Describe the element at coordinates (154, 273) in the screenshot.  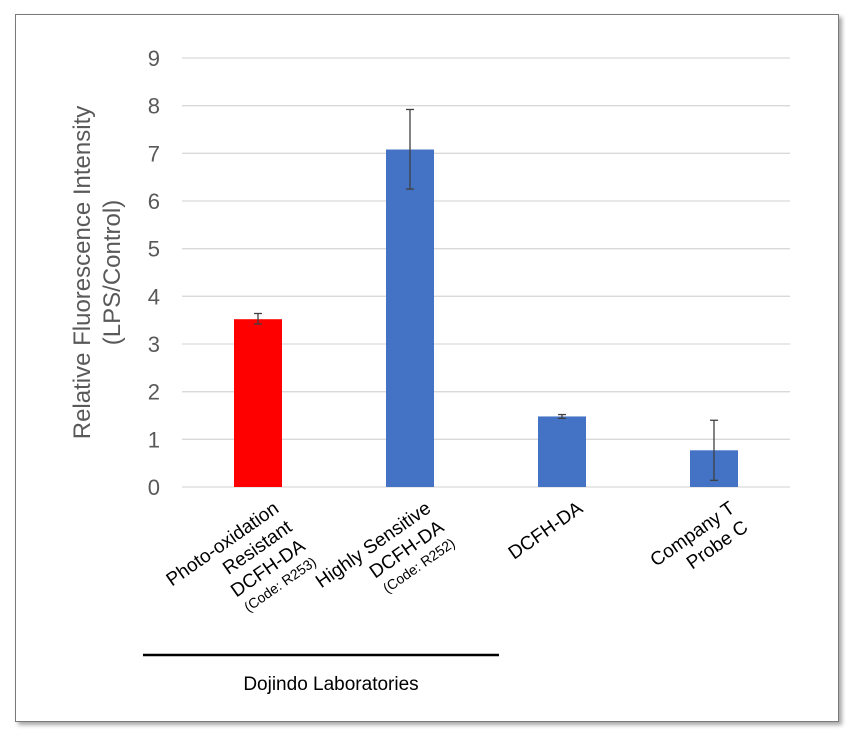
I see `y-tick-labels: 0 1 2 3 4 5 6 7 8 9` at that location.